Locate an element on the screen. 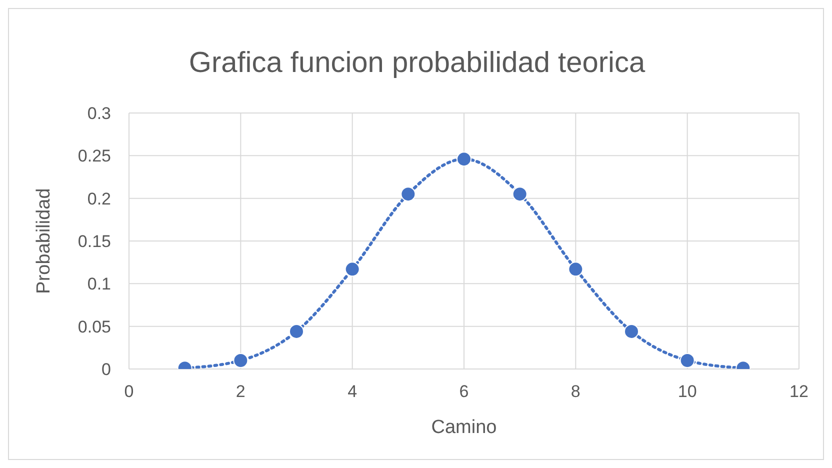  x-axis-title: Camino is located at coordinates (464, 427).